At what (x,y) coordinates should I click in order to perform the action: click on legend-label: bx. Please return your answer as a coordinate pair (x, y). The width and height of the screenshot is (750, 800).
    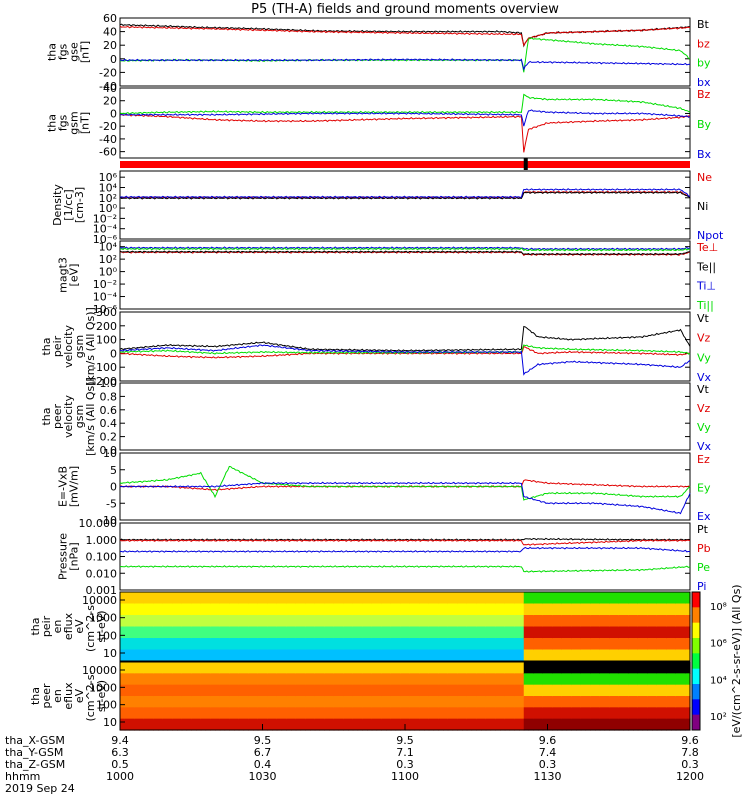
    Looking at the image, I should click on (704, 82).